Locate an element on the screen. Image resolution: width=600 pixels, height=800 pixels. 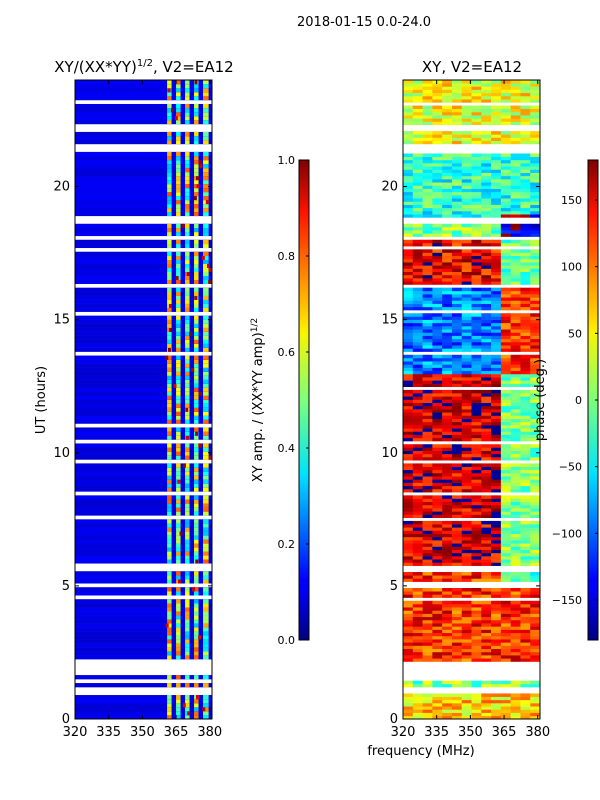
amp-colorbar-ticks: 0.00.20.40.60.81.0 is located at coordinates (293, 400).